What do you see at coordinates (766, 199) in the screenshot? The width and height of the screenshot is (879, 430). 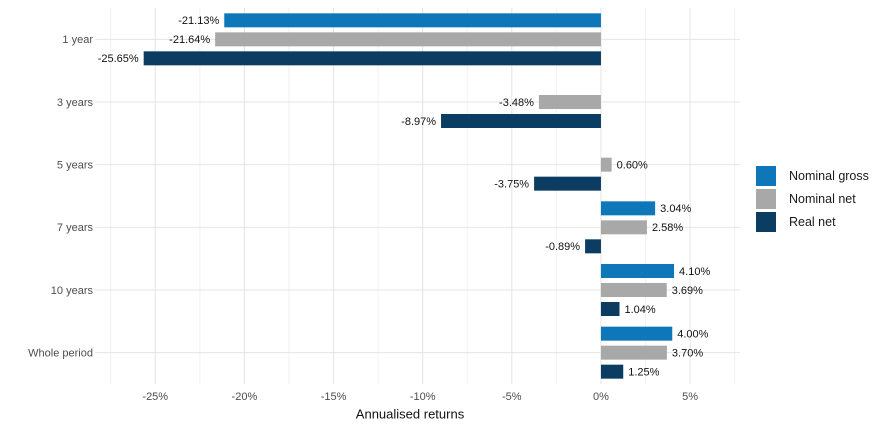 I see `legend-swatch-nominal-net` at bounding box center [766, 199].